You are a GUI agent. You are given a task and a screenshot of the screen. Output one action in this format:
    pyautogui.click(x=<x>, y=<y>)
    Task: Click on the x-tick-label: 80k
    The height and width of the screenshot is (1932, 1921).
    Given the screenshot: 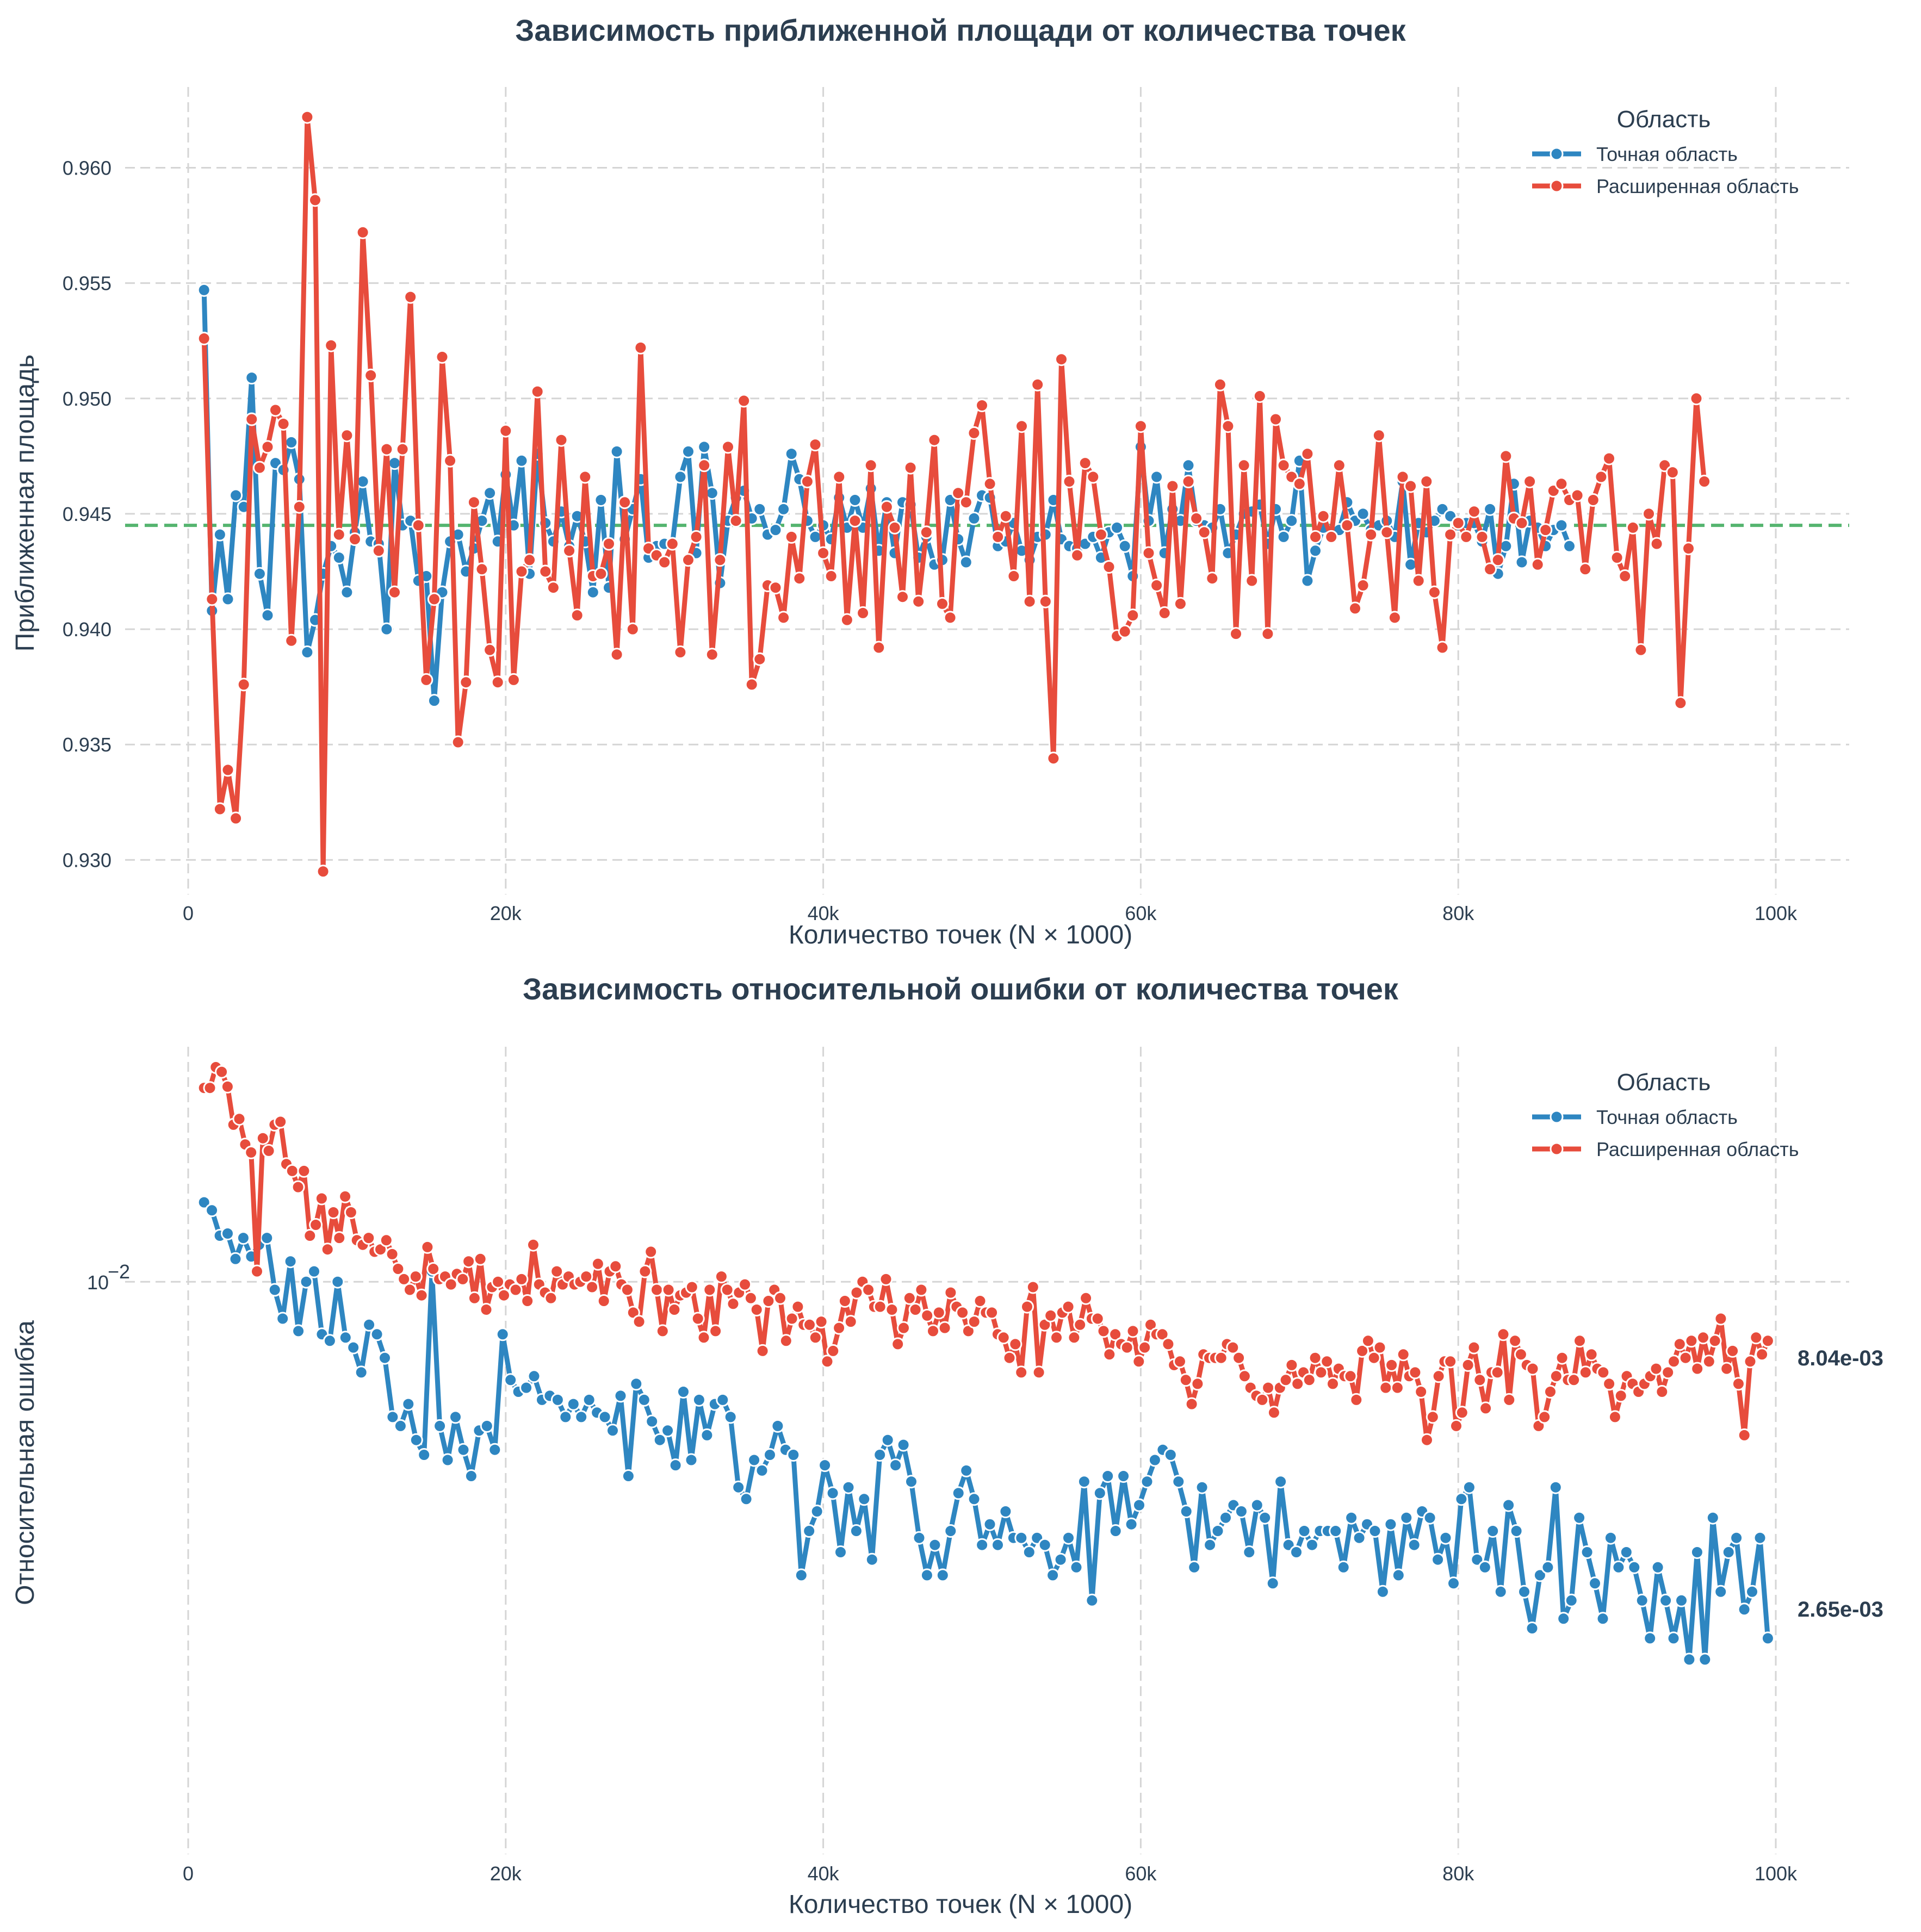 What is the action you would take?
    pyautogui.click(x=1458, y=913)
    